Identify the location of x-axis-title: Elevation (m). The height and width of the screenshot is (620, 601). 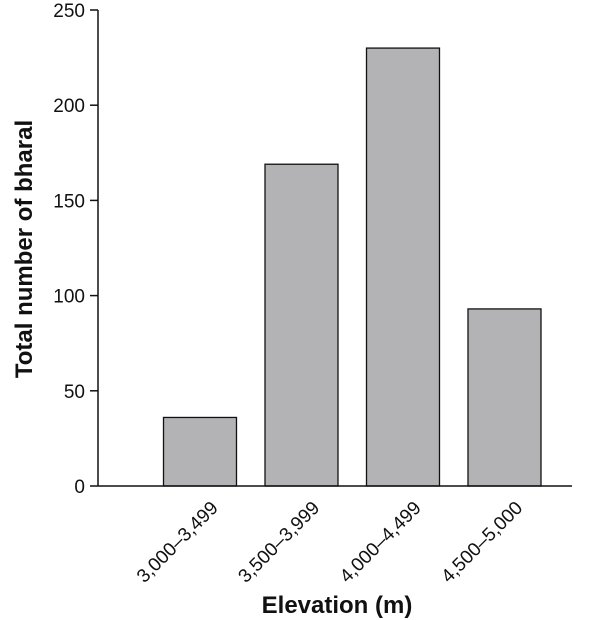
(337, 605).